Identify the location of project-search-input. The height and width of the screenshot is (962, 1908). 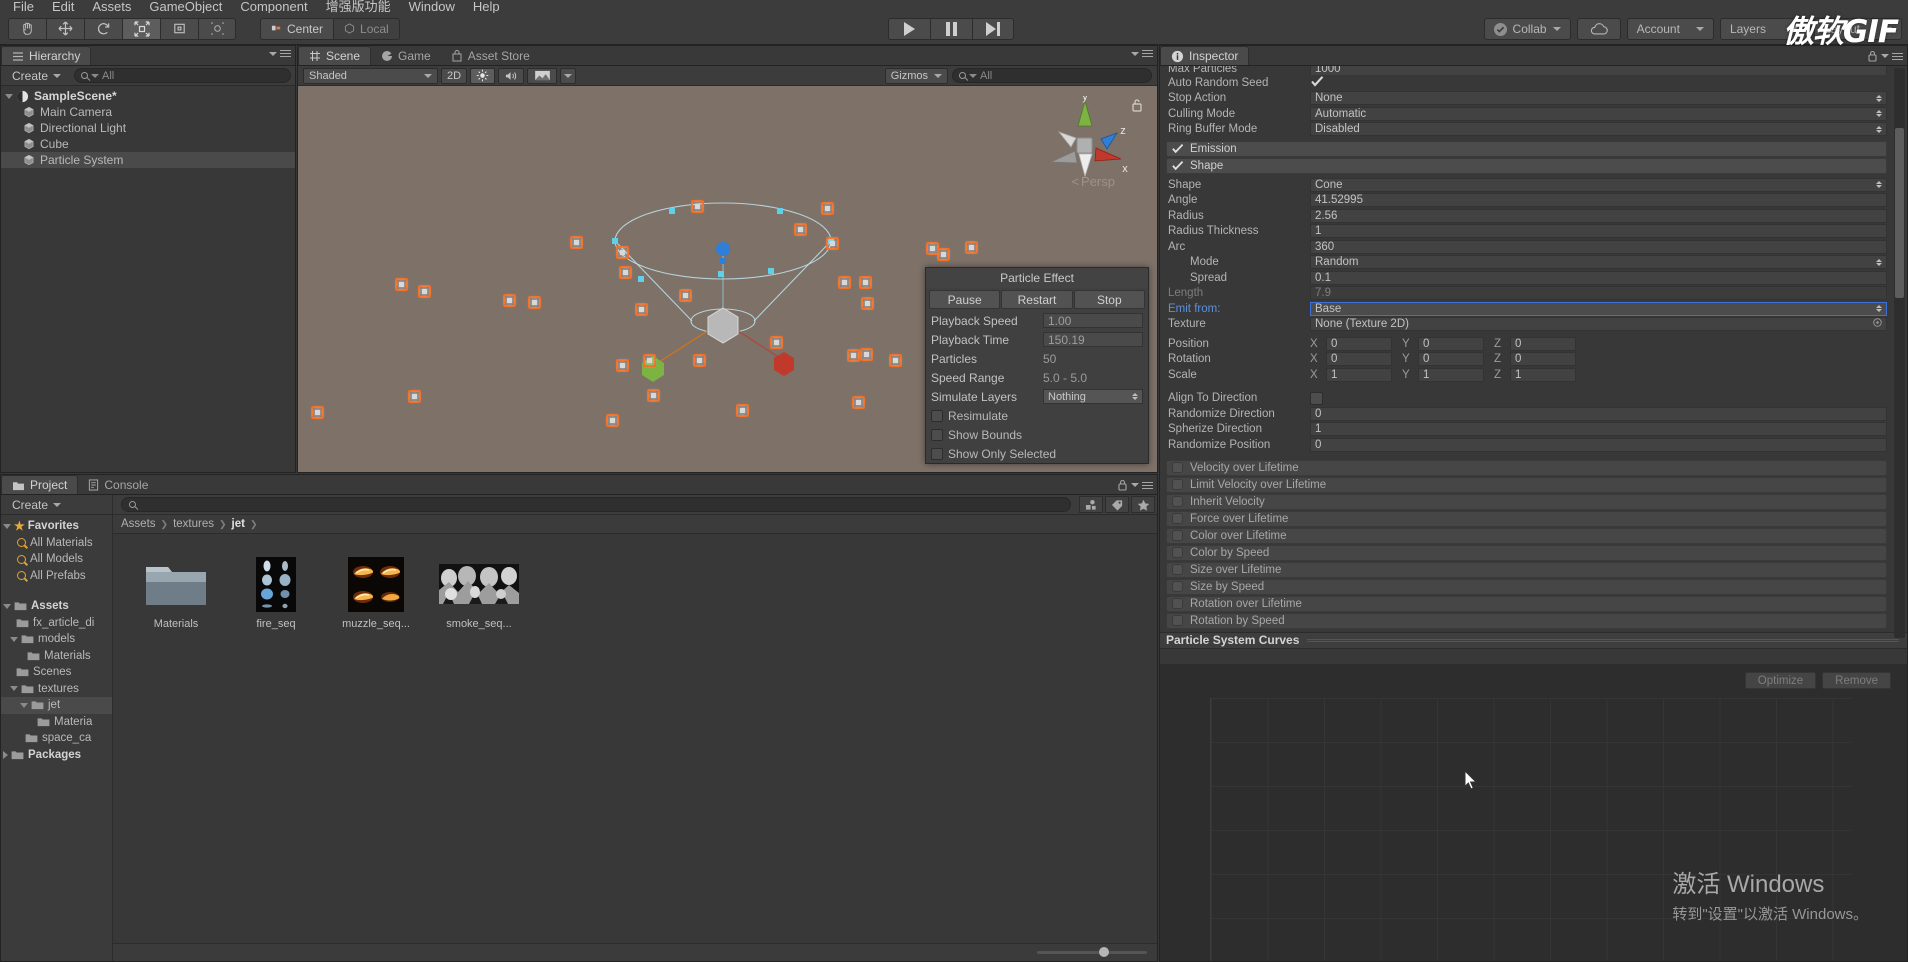
(596, 504).